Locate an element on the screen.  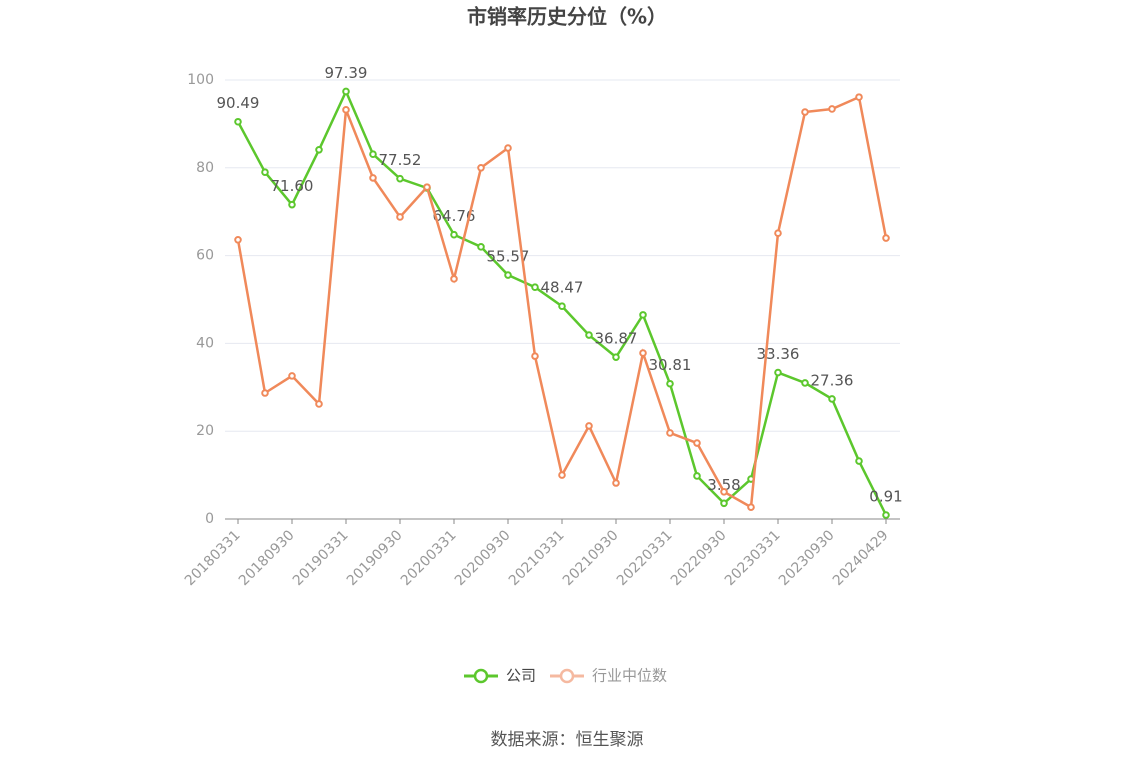
data-label: 30.81 is located at coordinates (670, 365).